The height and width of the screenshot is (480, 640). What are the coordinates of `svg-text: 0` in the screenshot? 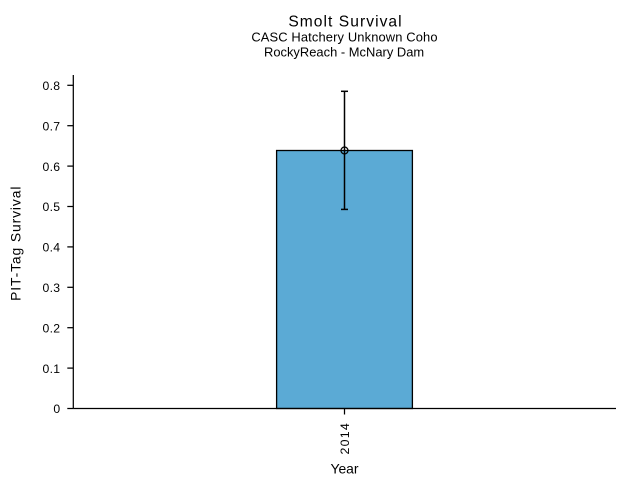 It's located at (56, 409).